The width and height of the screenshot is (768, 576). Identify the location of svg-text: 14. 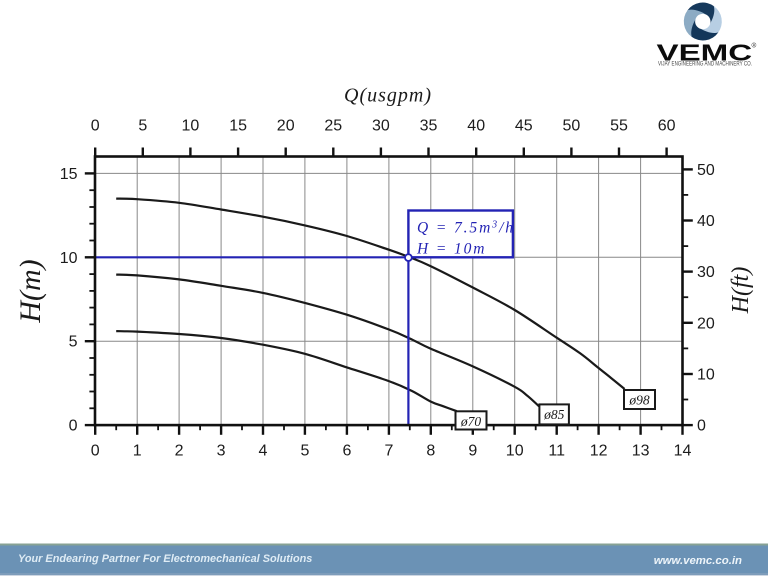
(683, 451).